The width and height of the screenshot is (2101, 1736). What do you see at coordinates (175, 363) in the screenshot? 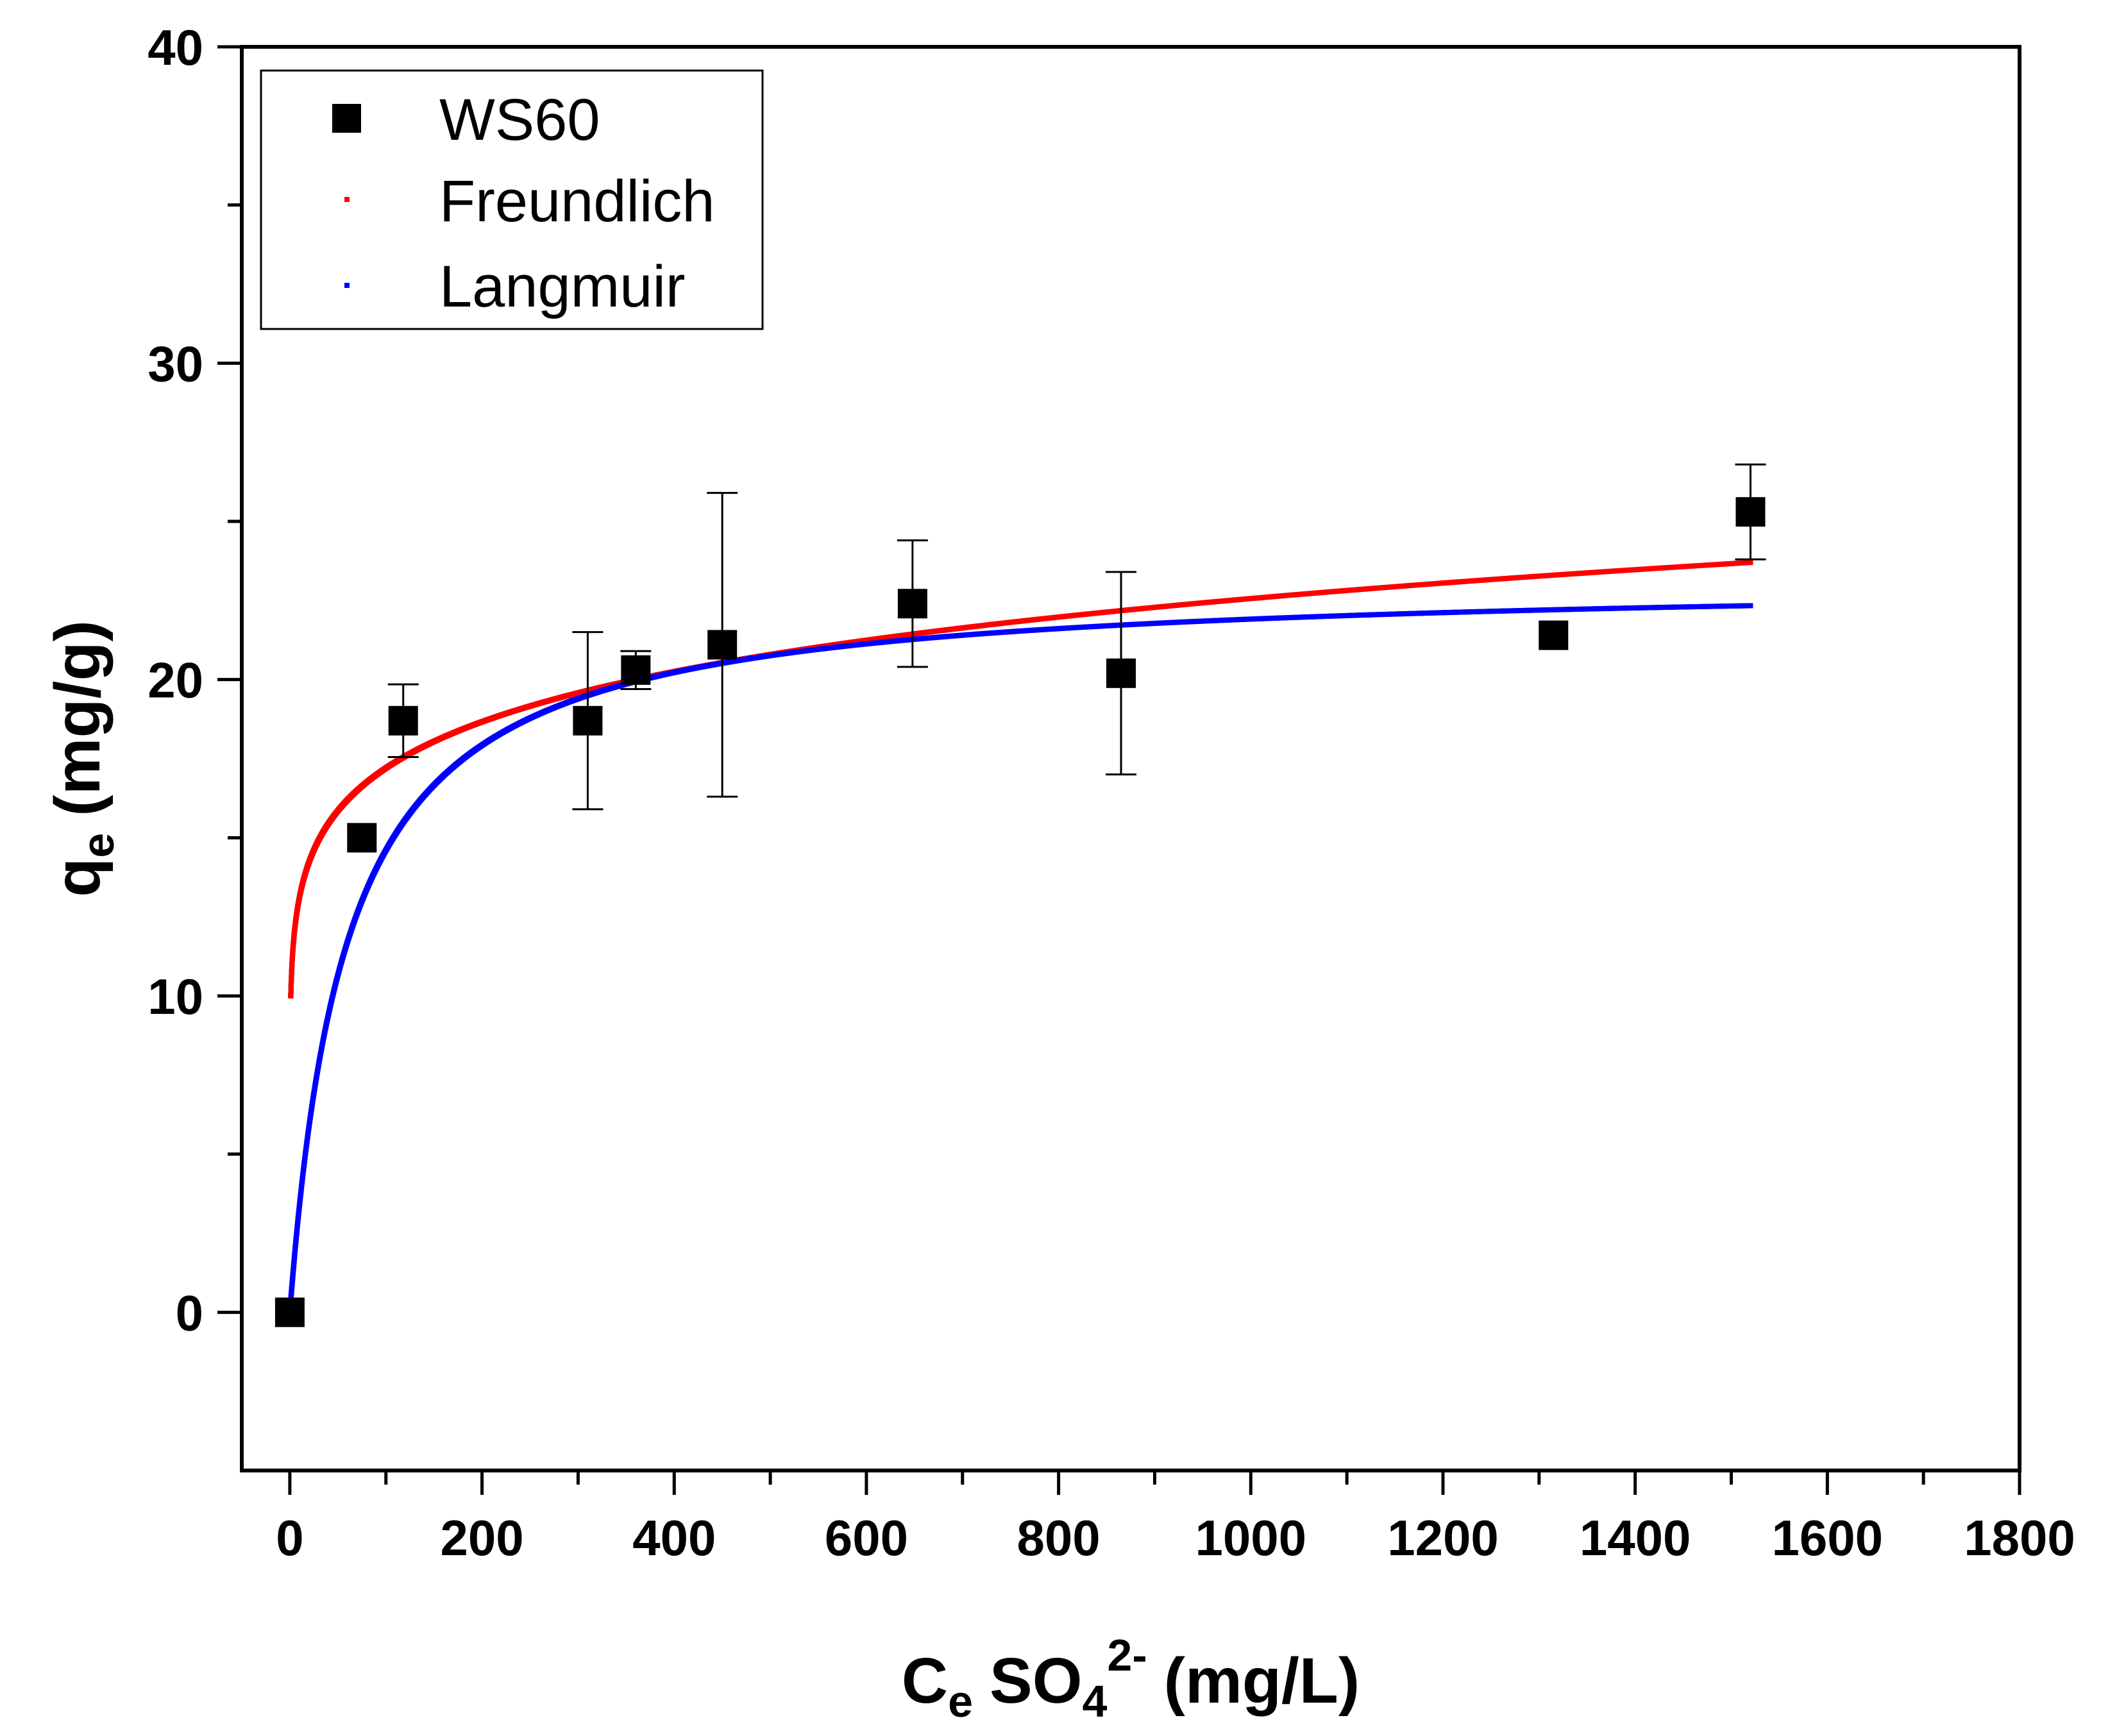
I see `y-tick-label: 30` at bounding box center [175, 363].